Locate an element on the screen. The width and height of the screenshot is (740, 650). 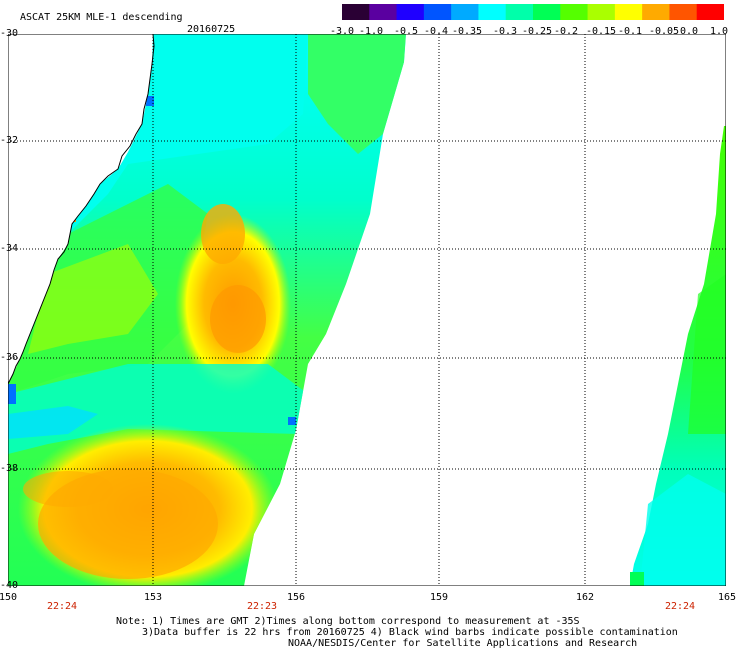
colorbar-label: -0.5 is located at coordinates (406, 31).